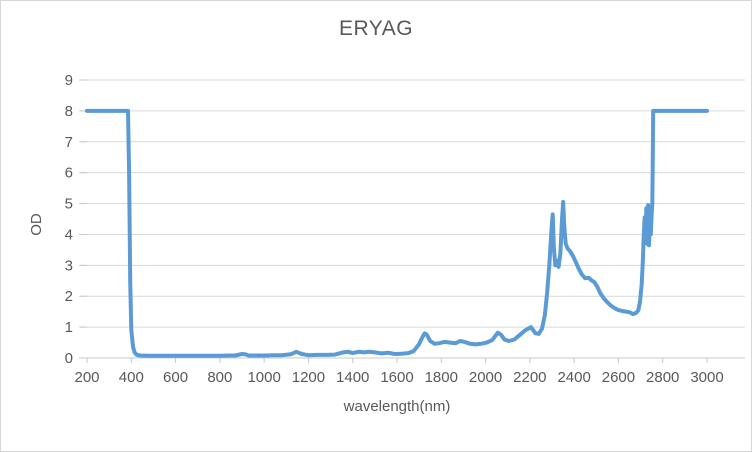 The image size is (752, 452). What do you see at coordinates (131, 377) in the screenshot?
I see `x-tick-label: 400` at bounding box center [131, 377].